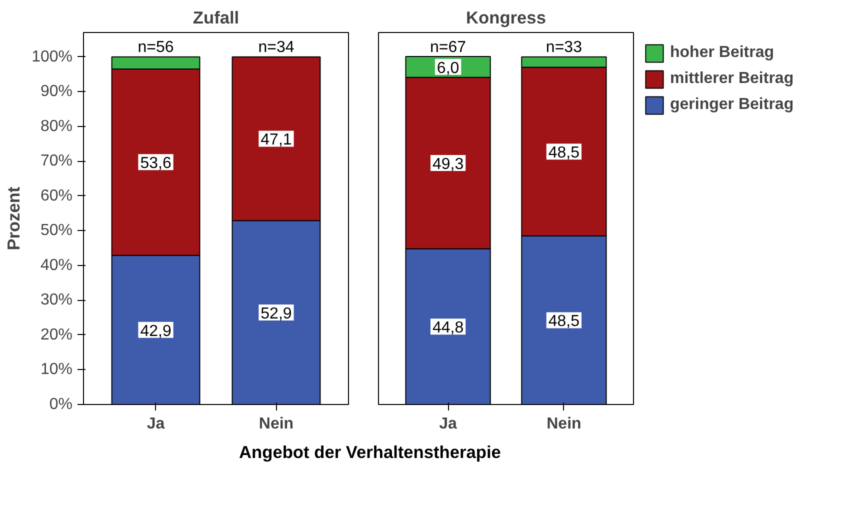 This screenshot has height=522, width=859. What do you see at coordinates (14, 218) in the screenshot?
I see `y-axis-title: Prozent` at bounding box center [14, 218].